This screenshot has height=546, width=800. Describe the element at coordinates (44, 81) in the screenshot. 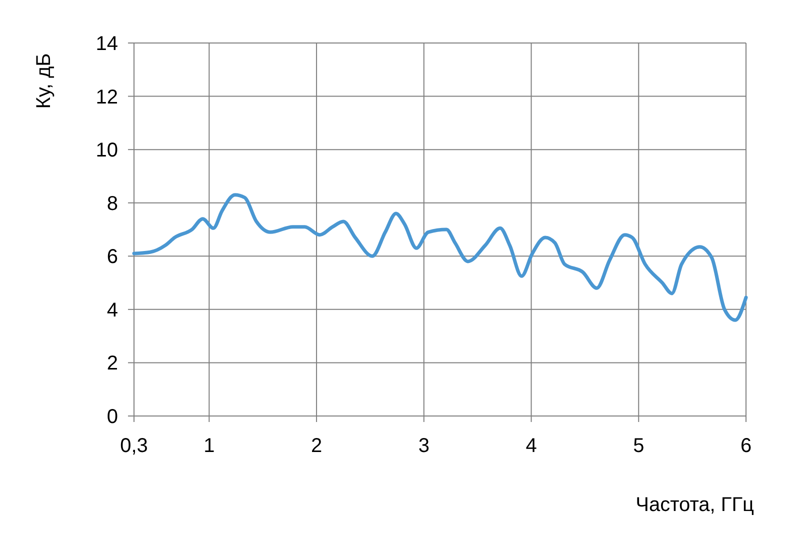

I see `y-axis-title: Ку, дБ` at that location.